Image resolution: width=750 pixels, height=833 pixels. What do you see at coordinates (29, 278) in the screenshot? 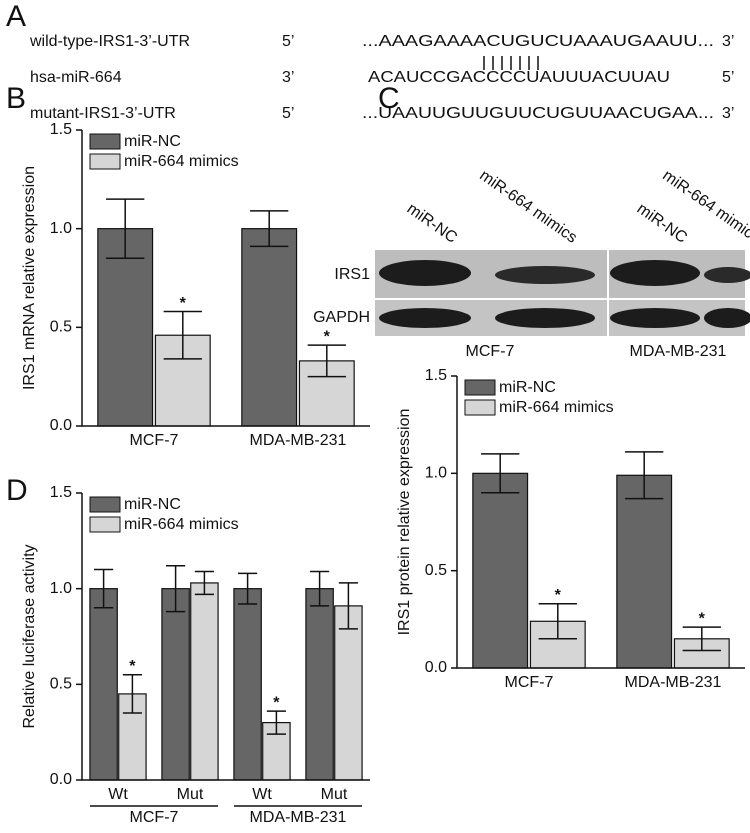
I see `y-axis-label: IRS1 mRNA relative expression` at bounding box center [29, 278].